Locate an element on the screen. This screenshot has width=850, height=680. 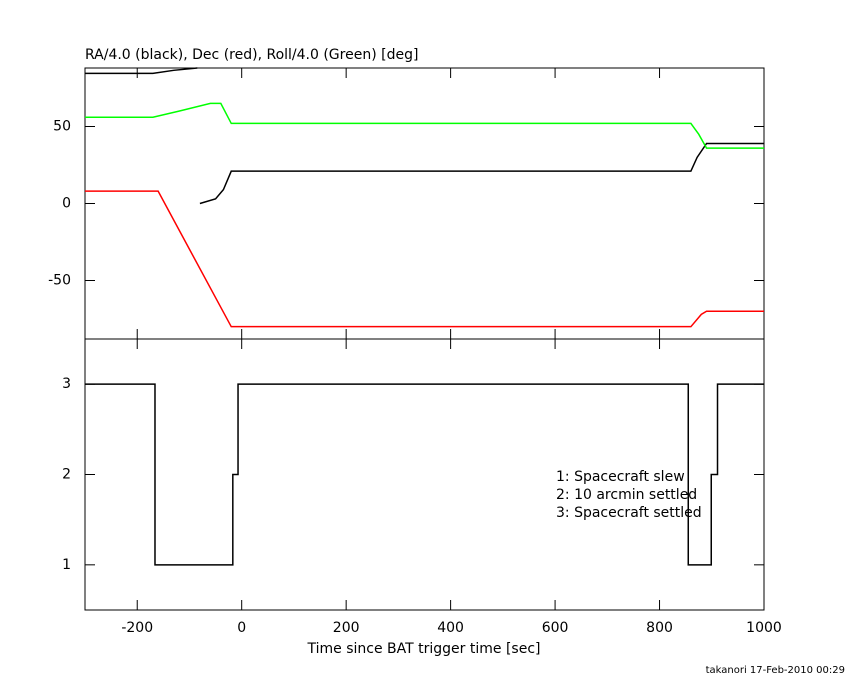
y-tick-label: -50 is located at coordinates (59, 280).